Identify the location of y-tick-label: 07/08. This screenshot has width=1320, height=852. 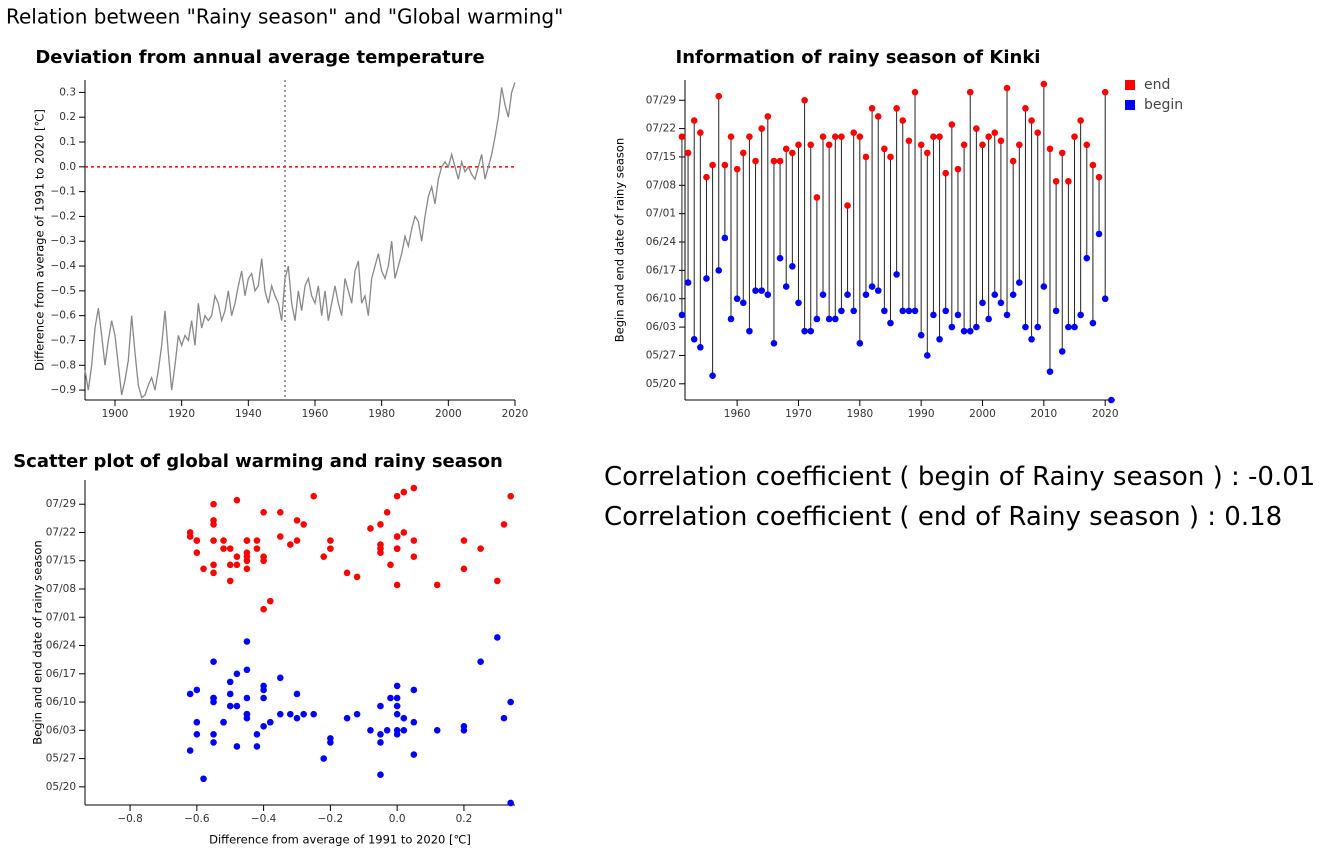
(61, 589).